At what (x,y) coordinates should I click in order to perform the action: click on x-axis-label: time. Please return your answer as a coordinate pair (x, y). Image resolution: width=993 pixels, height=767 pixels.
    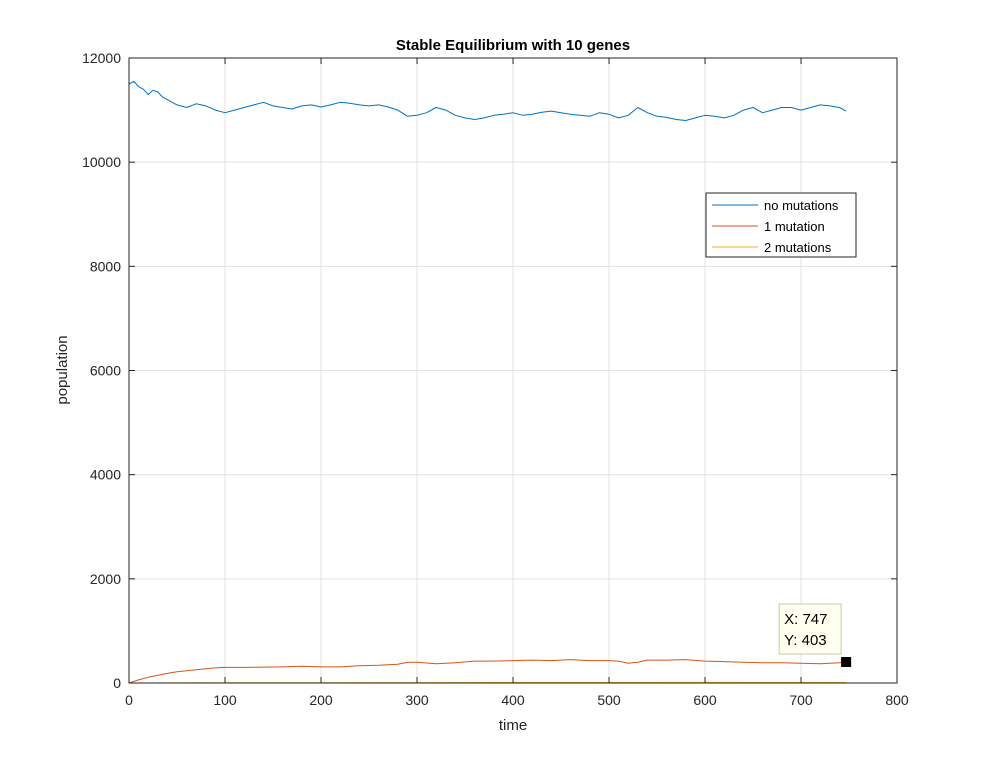
    Looking at the image, I should click on (513, 725).